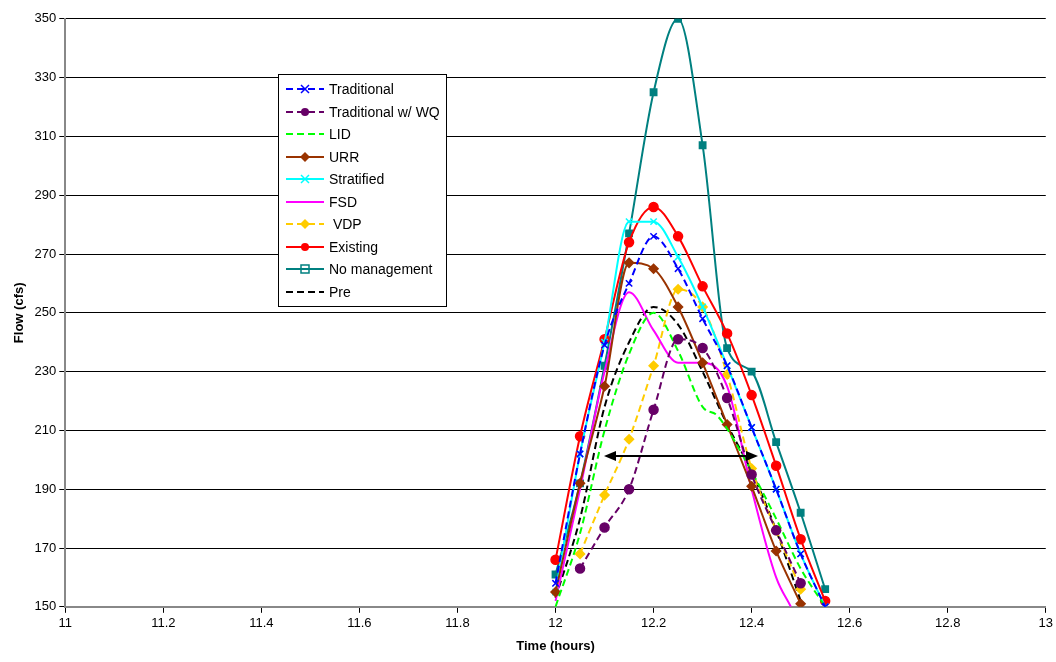 This screenshot has height=662, width=1056. I want to click on x-tick-label: 11.2, so click(163, 623).